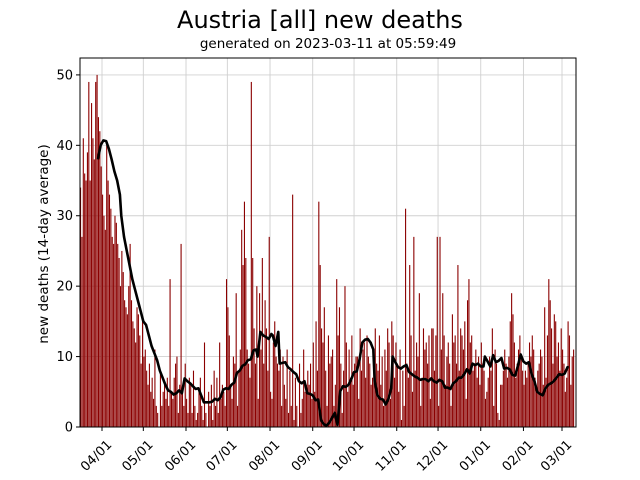 This screenshot has height=480, width=640. Describe the element at coordinates (348, 456) in the screenshot. I see `svg-text: 10/01` at that location.